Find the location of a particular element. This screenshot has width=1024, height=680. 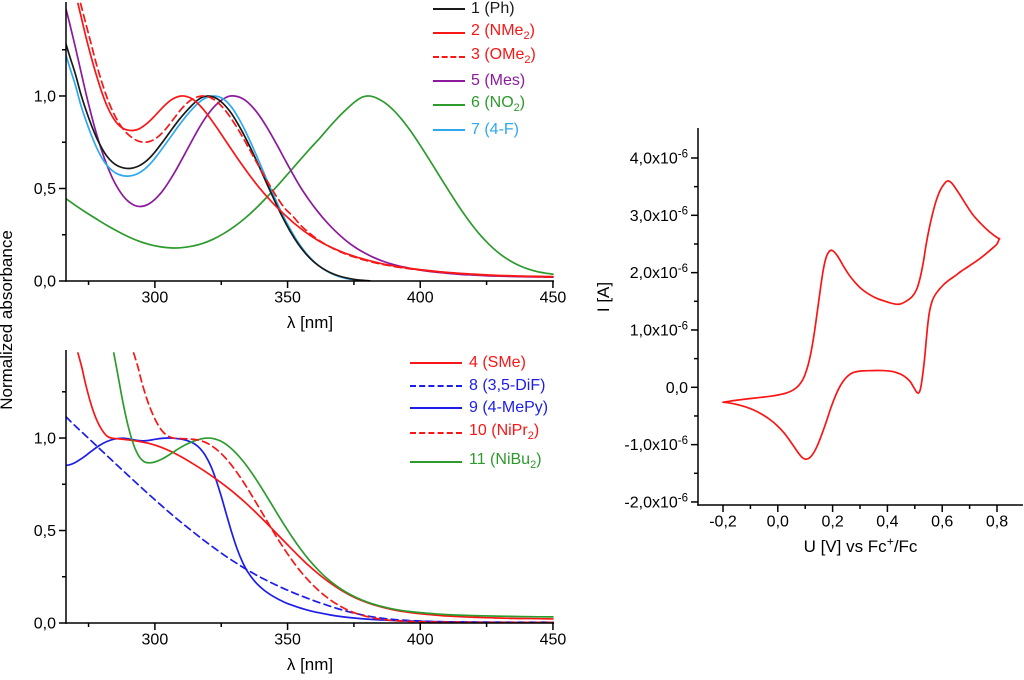

legend-item-label: 3 (OMe2) is located at coordinates (503, 56).